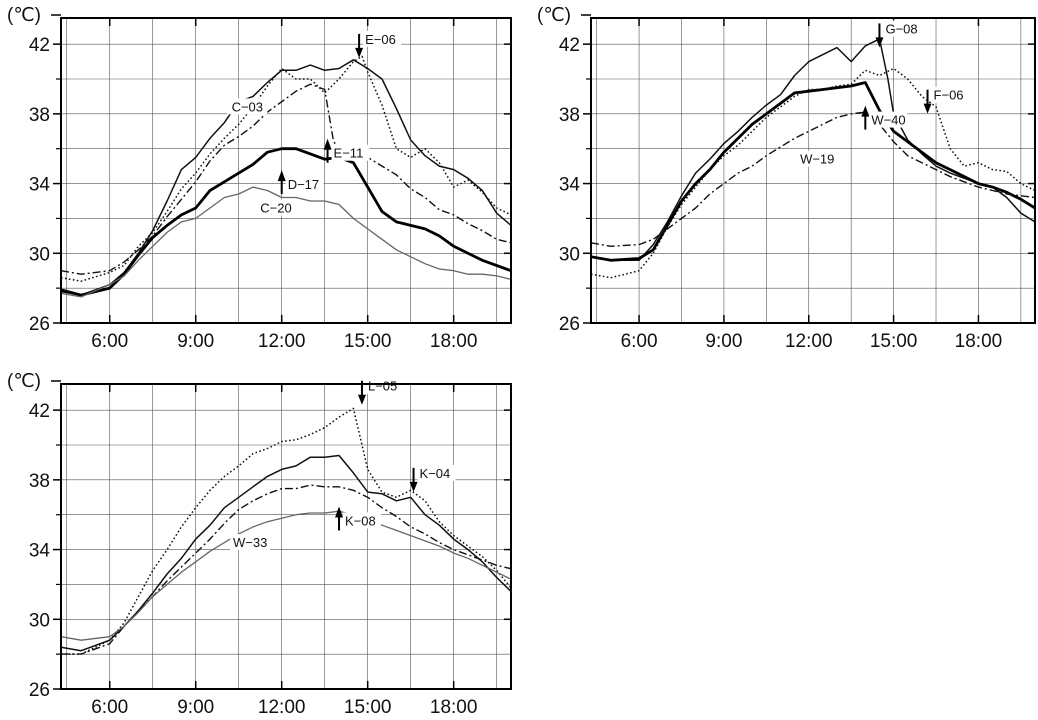 This screenshot has width=1038, height=720. Describe the element at coordinates (813, 179) in the screenshot. I see `series-line-W−19` at that location.